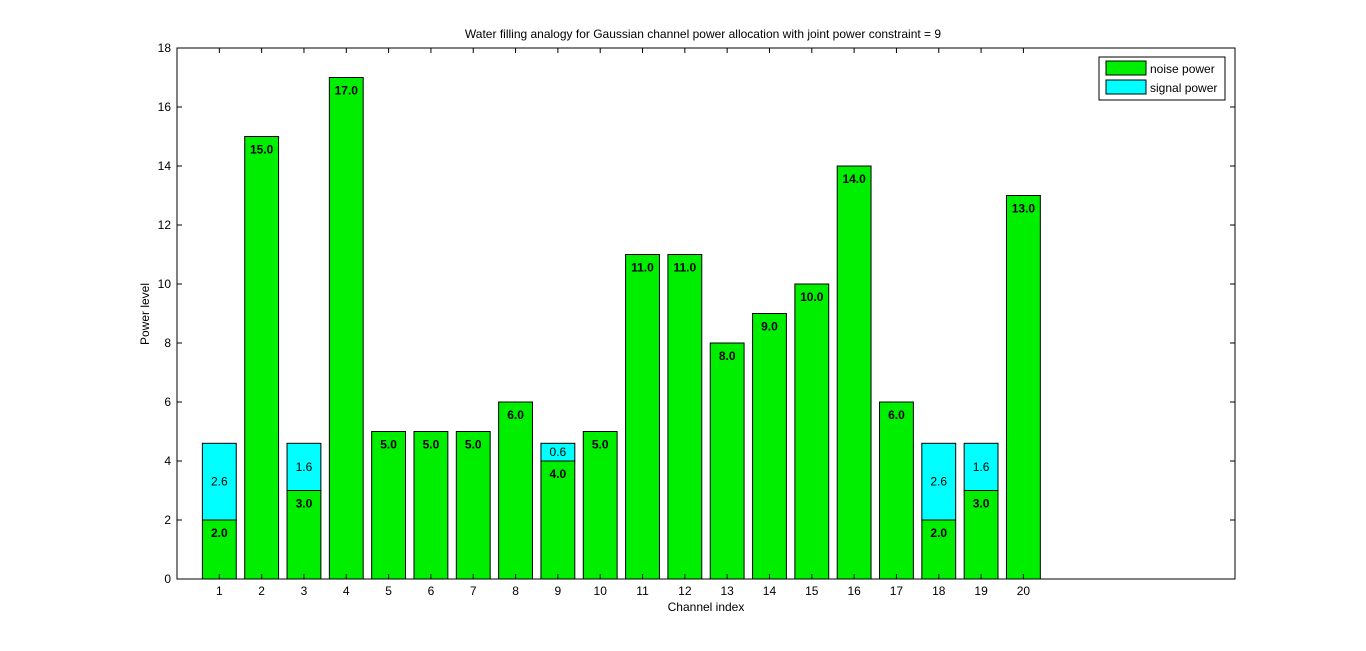  I want to click on y-axis-label: Power level, so click(145, 314).